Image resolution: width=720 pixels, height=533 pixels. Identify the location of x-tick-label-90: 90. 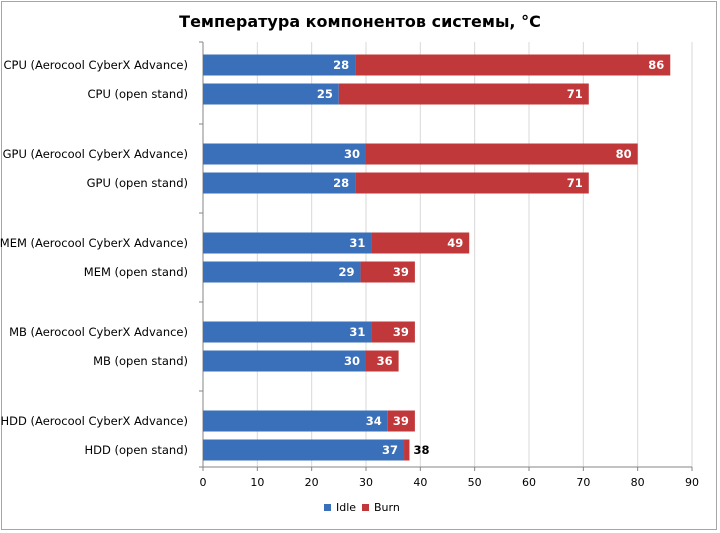
(692, 482).